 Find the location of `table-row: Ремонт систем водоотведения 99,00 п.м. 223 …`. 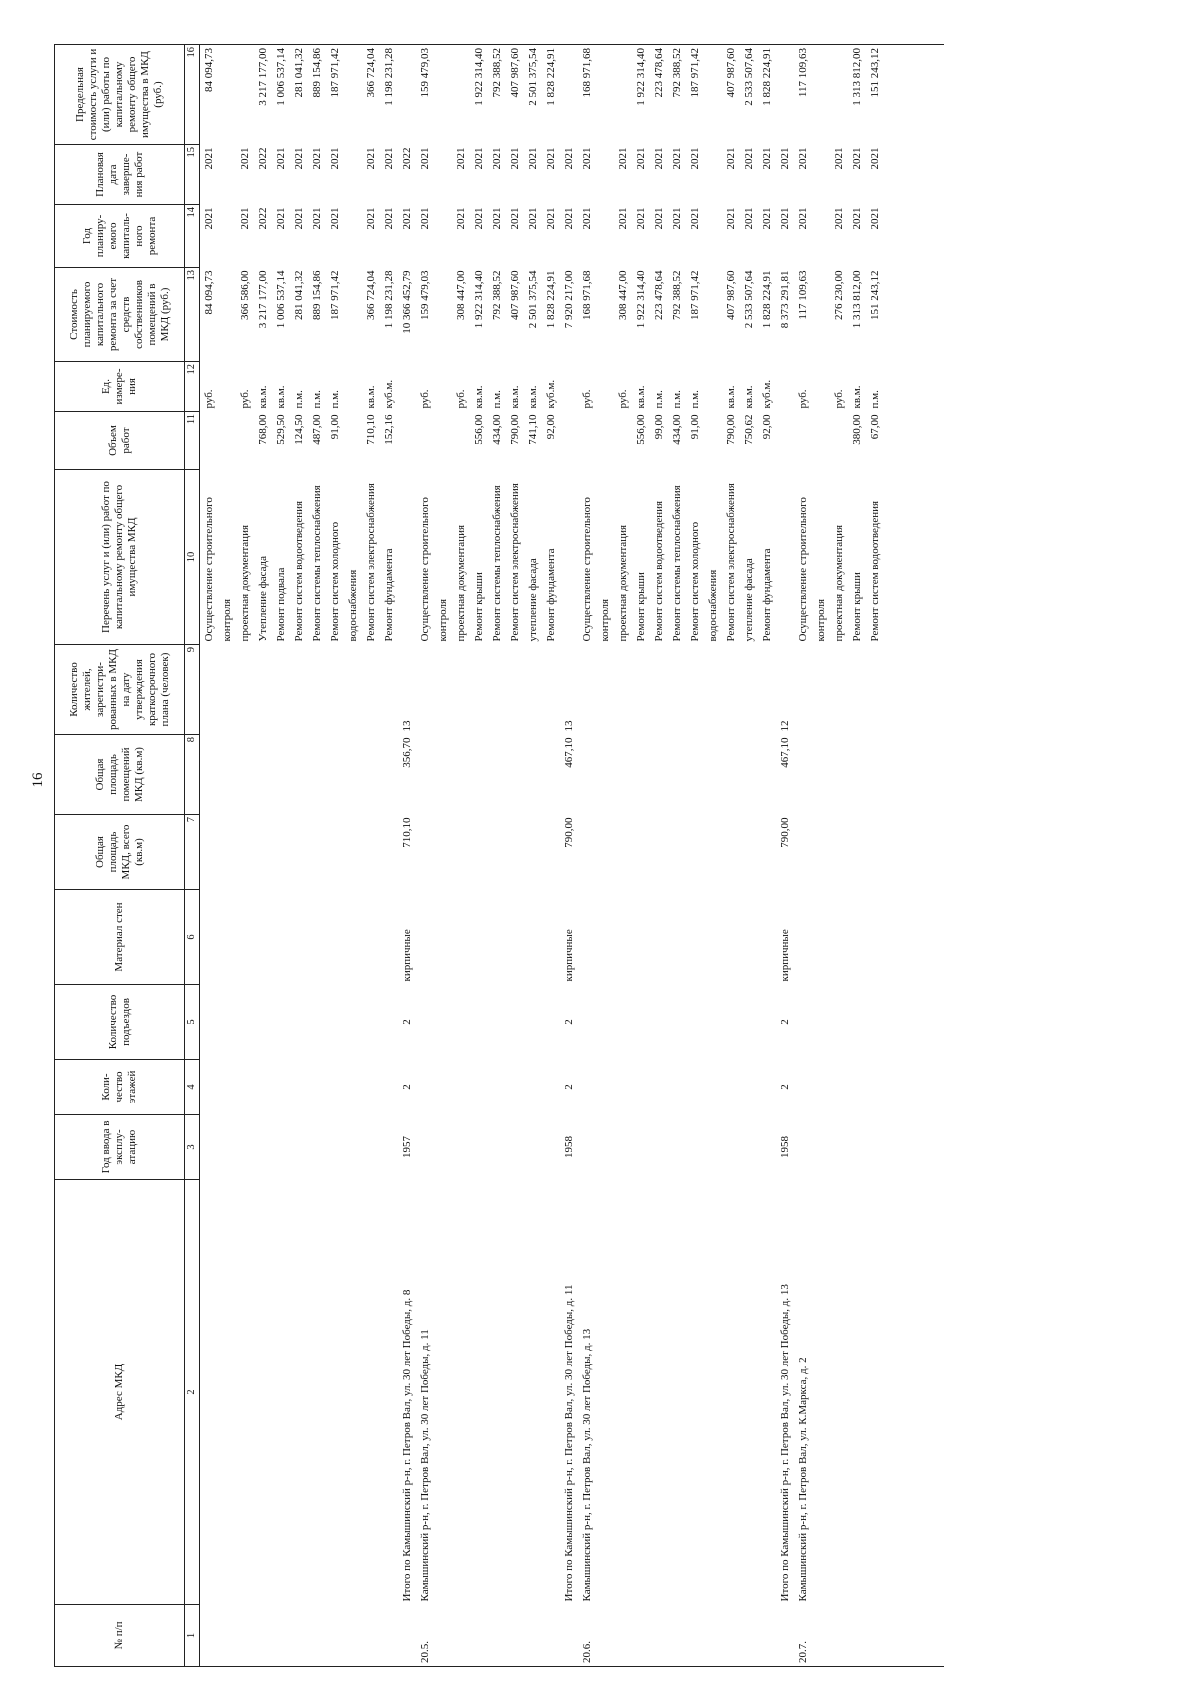

table-row: Ремонт систем водоотведения 99,00 п.м. 223 … is located at coordinates (659, 855).